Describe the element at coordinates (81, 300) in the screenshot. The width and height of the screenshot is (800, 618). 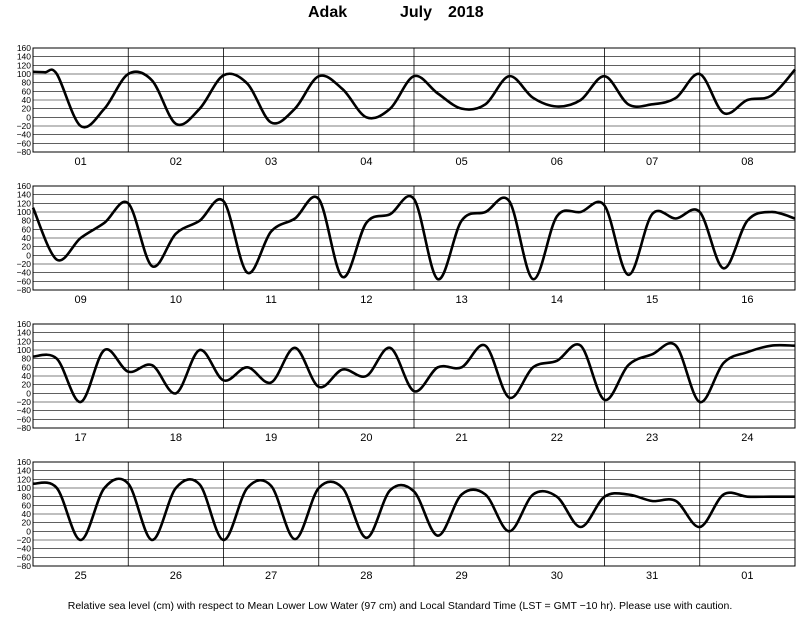
I see `day-label: 09` at that location.